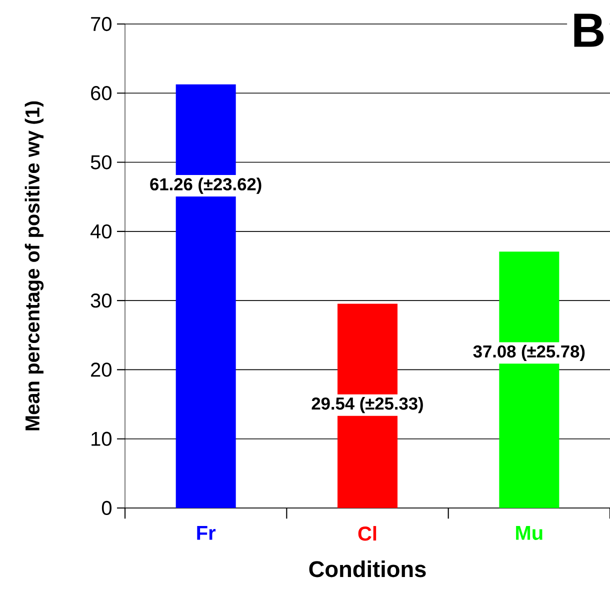  Describe the element at coordinates (206, 533) in the screenshot. I see `x-tick-label: Fr` at that location.